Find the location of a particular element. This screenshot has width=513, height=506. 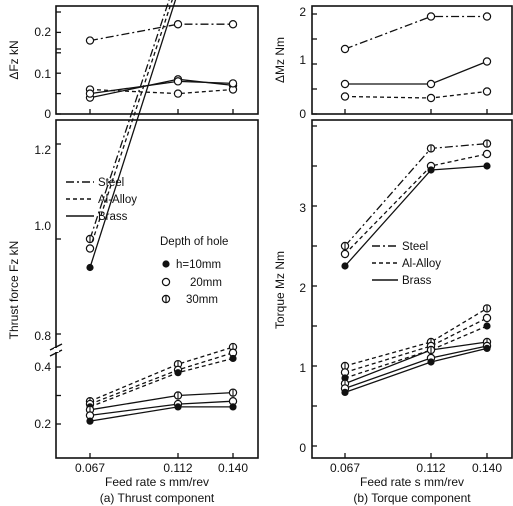

a-caption: (a) Thrust component is located at coordinates (157, 498).